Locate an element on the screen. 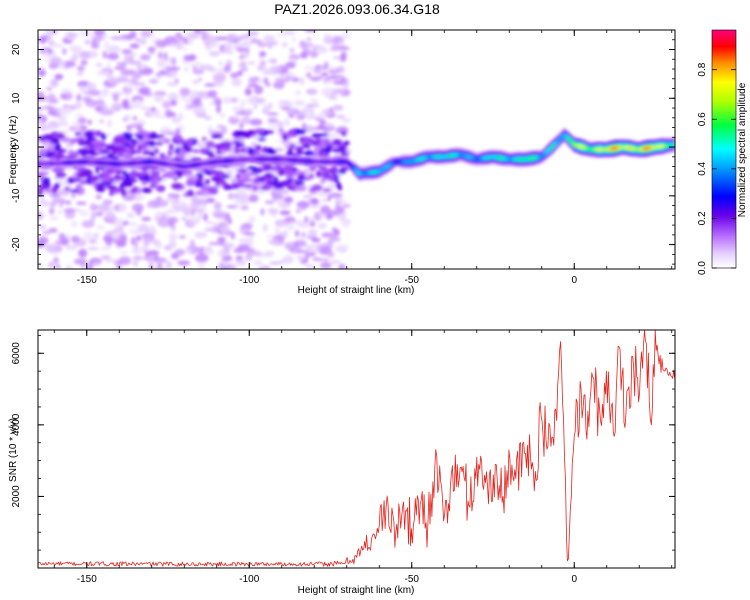  y-tick-label: 4000 is located at coordinates (16, 424).